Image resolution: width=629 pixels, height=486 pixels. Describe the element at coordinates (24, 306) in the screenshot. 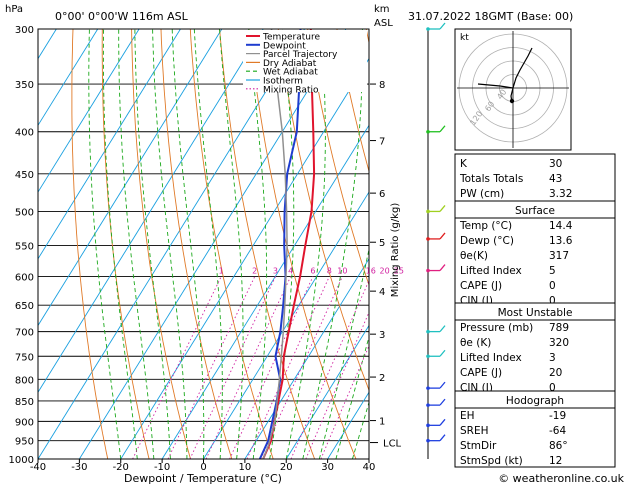

I see `pressure-tick-650: 650` at that location.